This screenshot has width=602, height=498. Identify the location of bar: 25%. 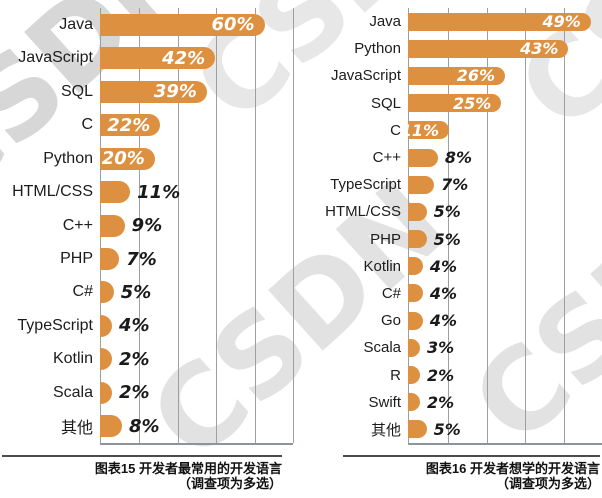
(455, 103).